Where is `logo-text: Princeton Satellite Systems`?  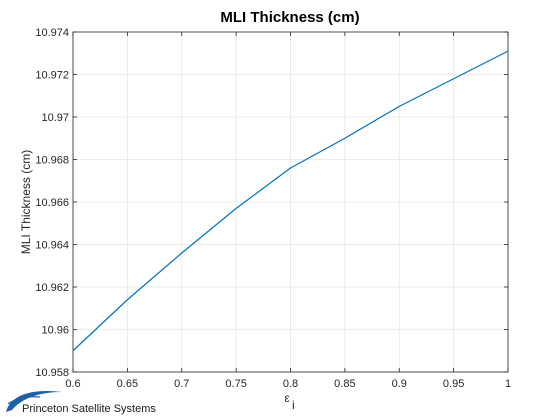 logo-text: Princeton Satellite Systems is located at coordinates (89, 409).